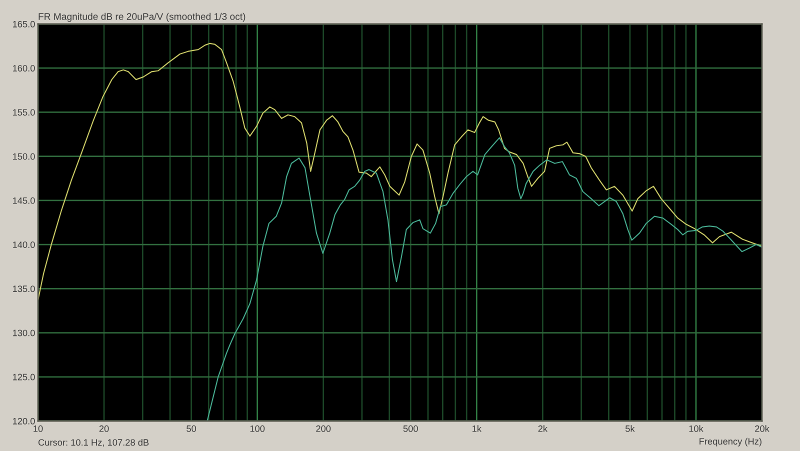  I want to click on y-tick-label: 130.0, so click(23, 333).